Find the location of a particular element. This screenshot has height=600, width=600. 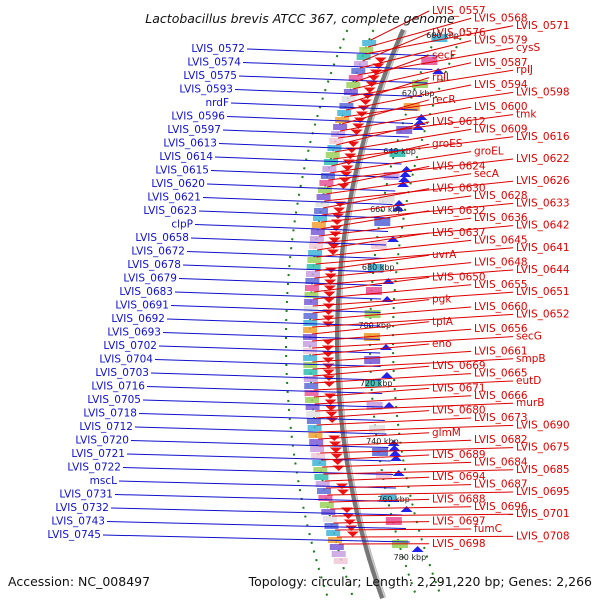

left-gene-label: LVIS_0720 is located at coordinates (102, 441).